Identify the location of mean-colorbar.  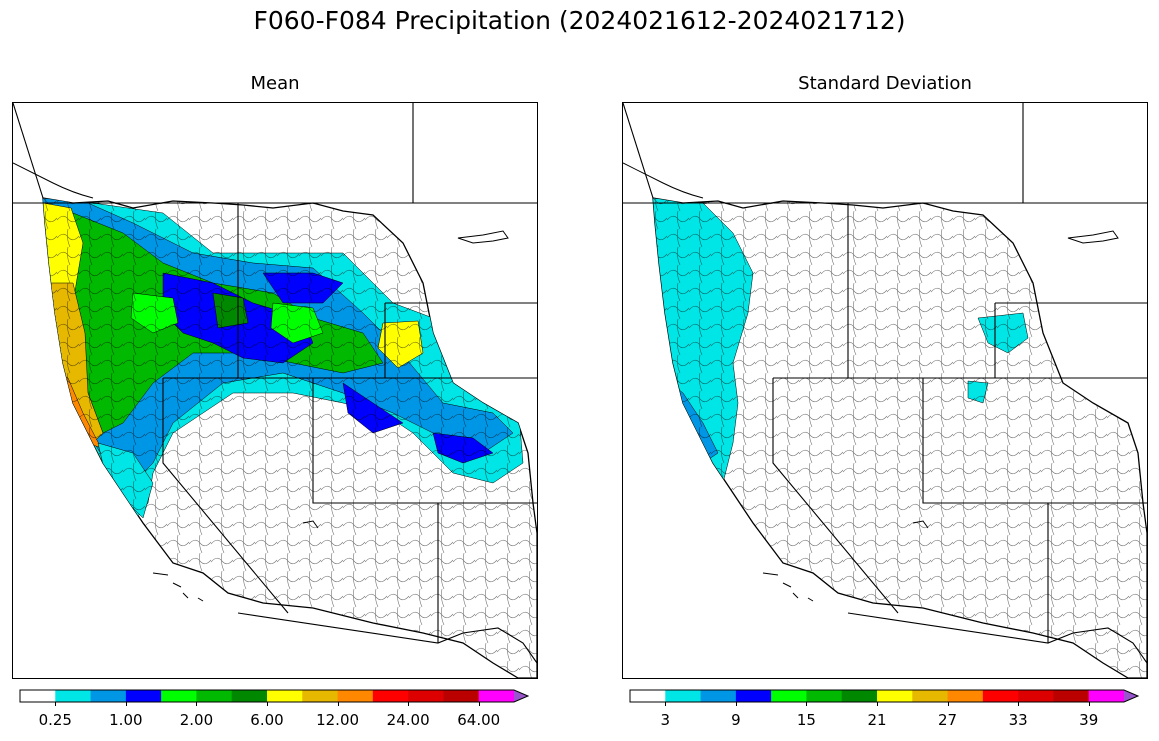
(274, 696).